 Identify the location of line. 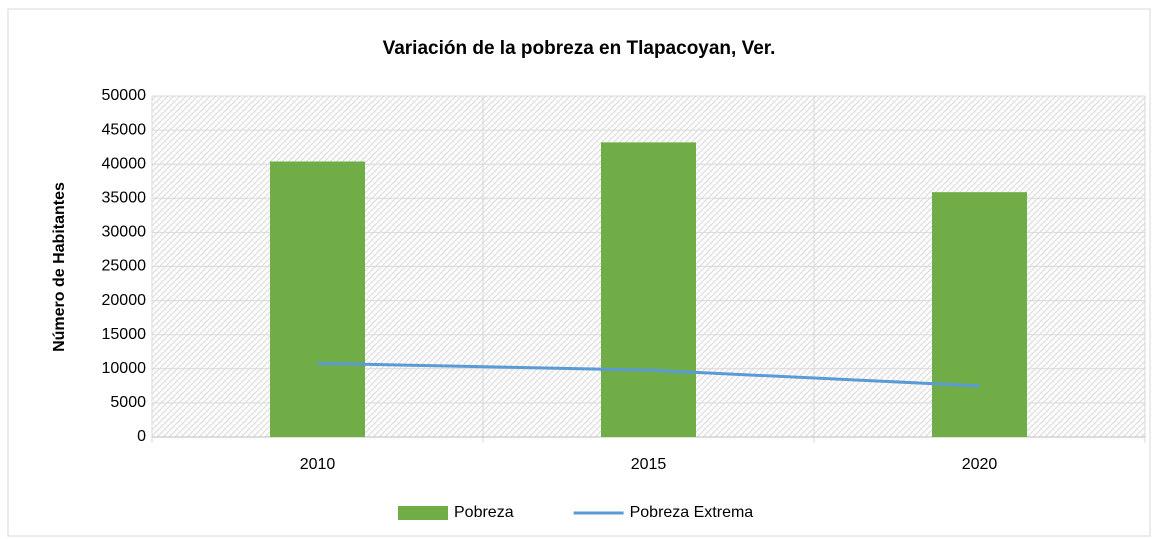
(648, 374).